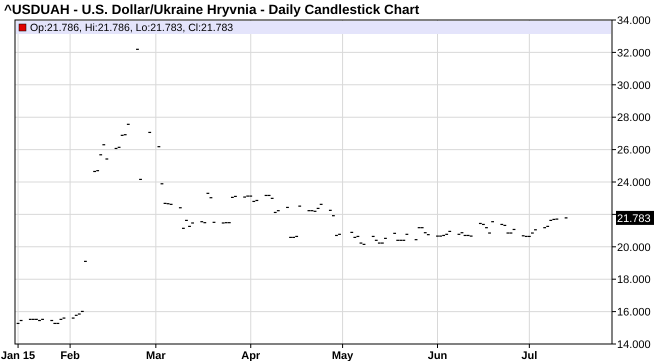 This screenshot has height=361, width=655. What do you see at coordinates (212, 9) in the screenshot?
I see `chart-title: ^USDUAH - U.S. Dollar/Ukraine Hryvnia - Daily Candlestick Chart` at bounding box center [212, 9].